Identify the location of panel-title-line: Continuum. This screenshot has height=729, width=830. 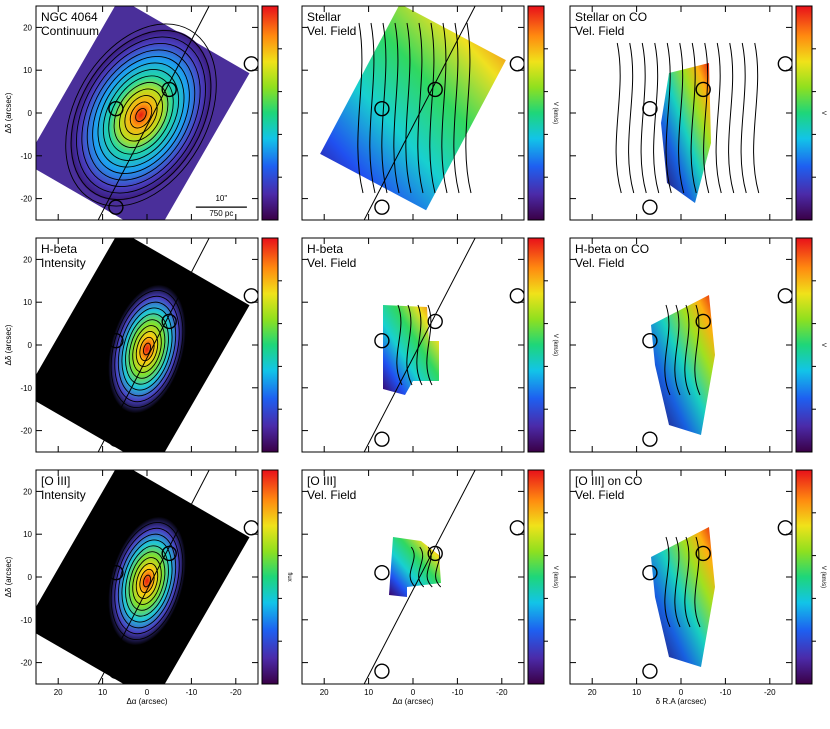
(70, 31).